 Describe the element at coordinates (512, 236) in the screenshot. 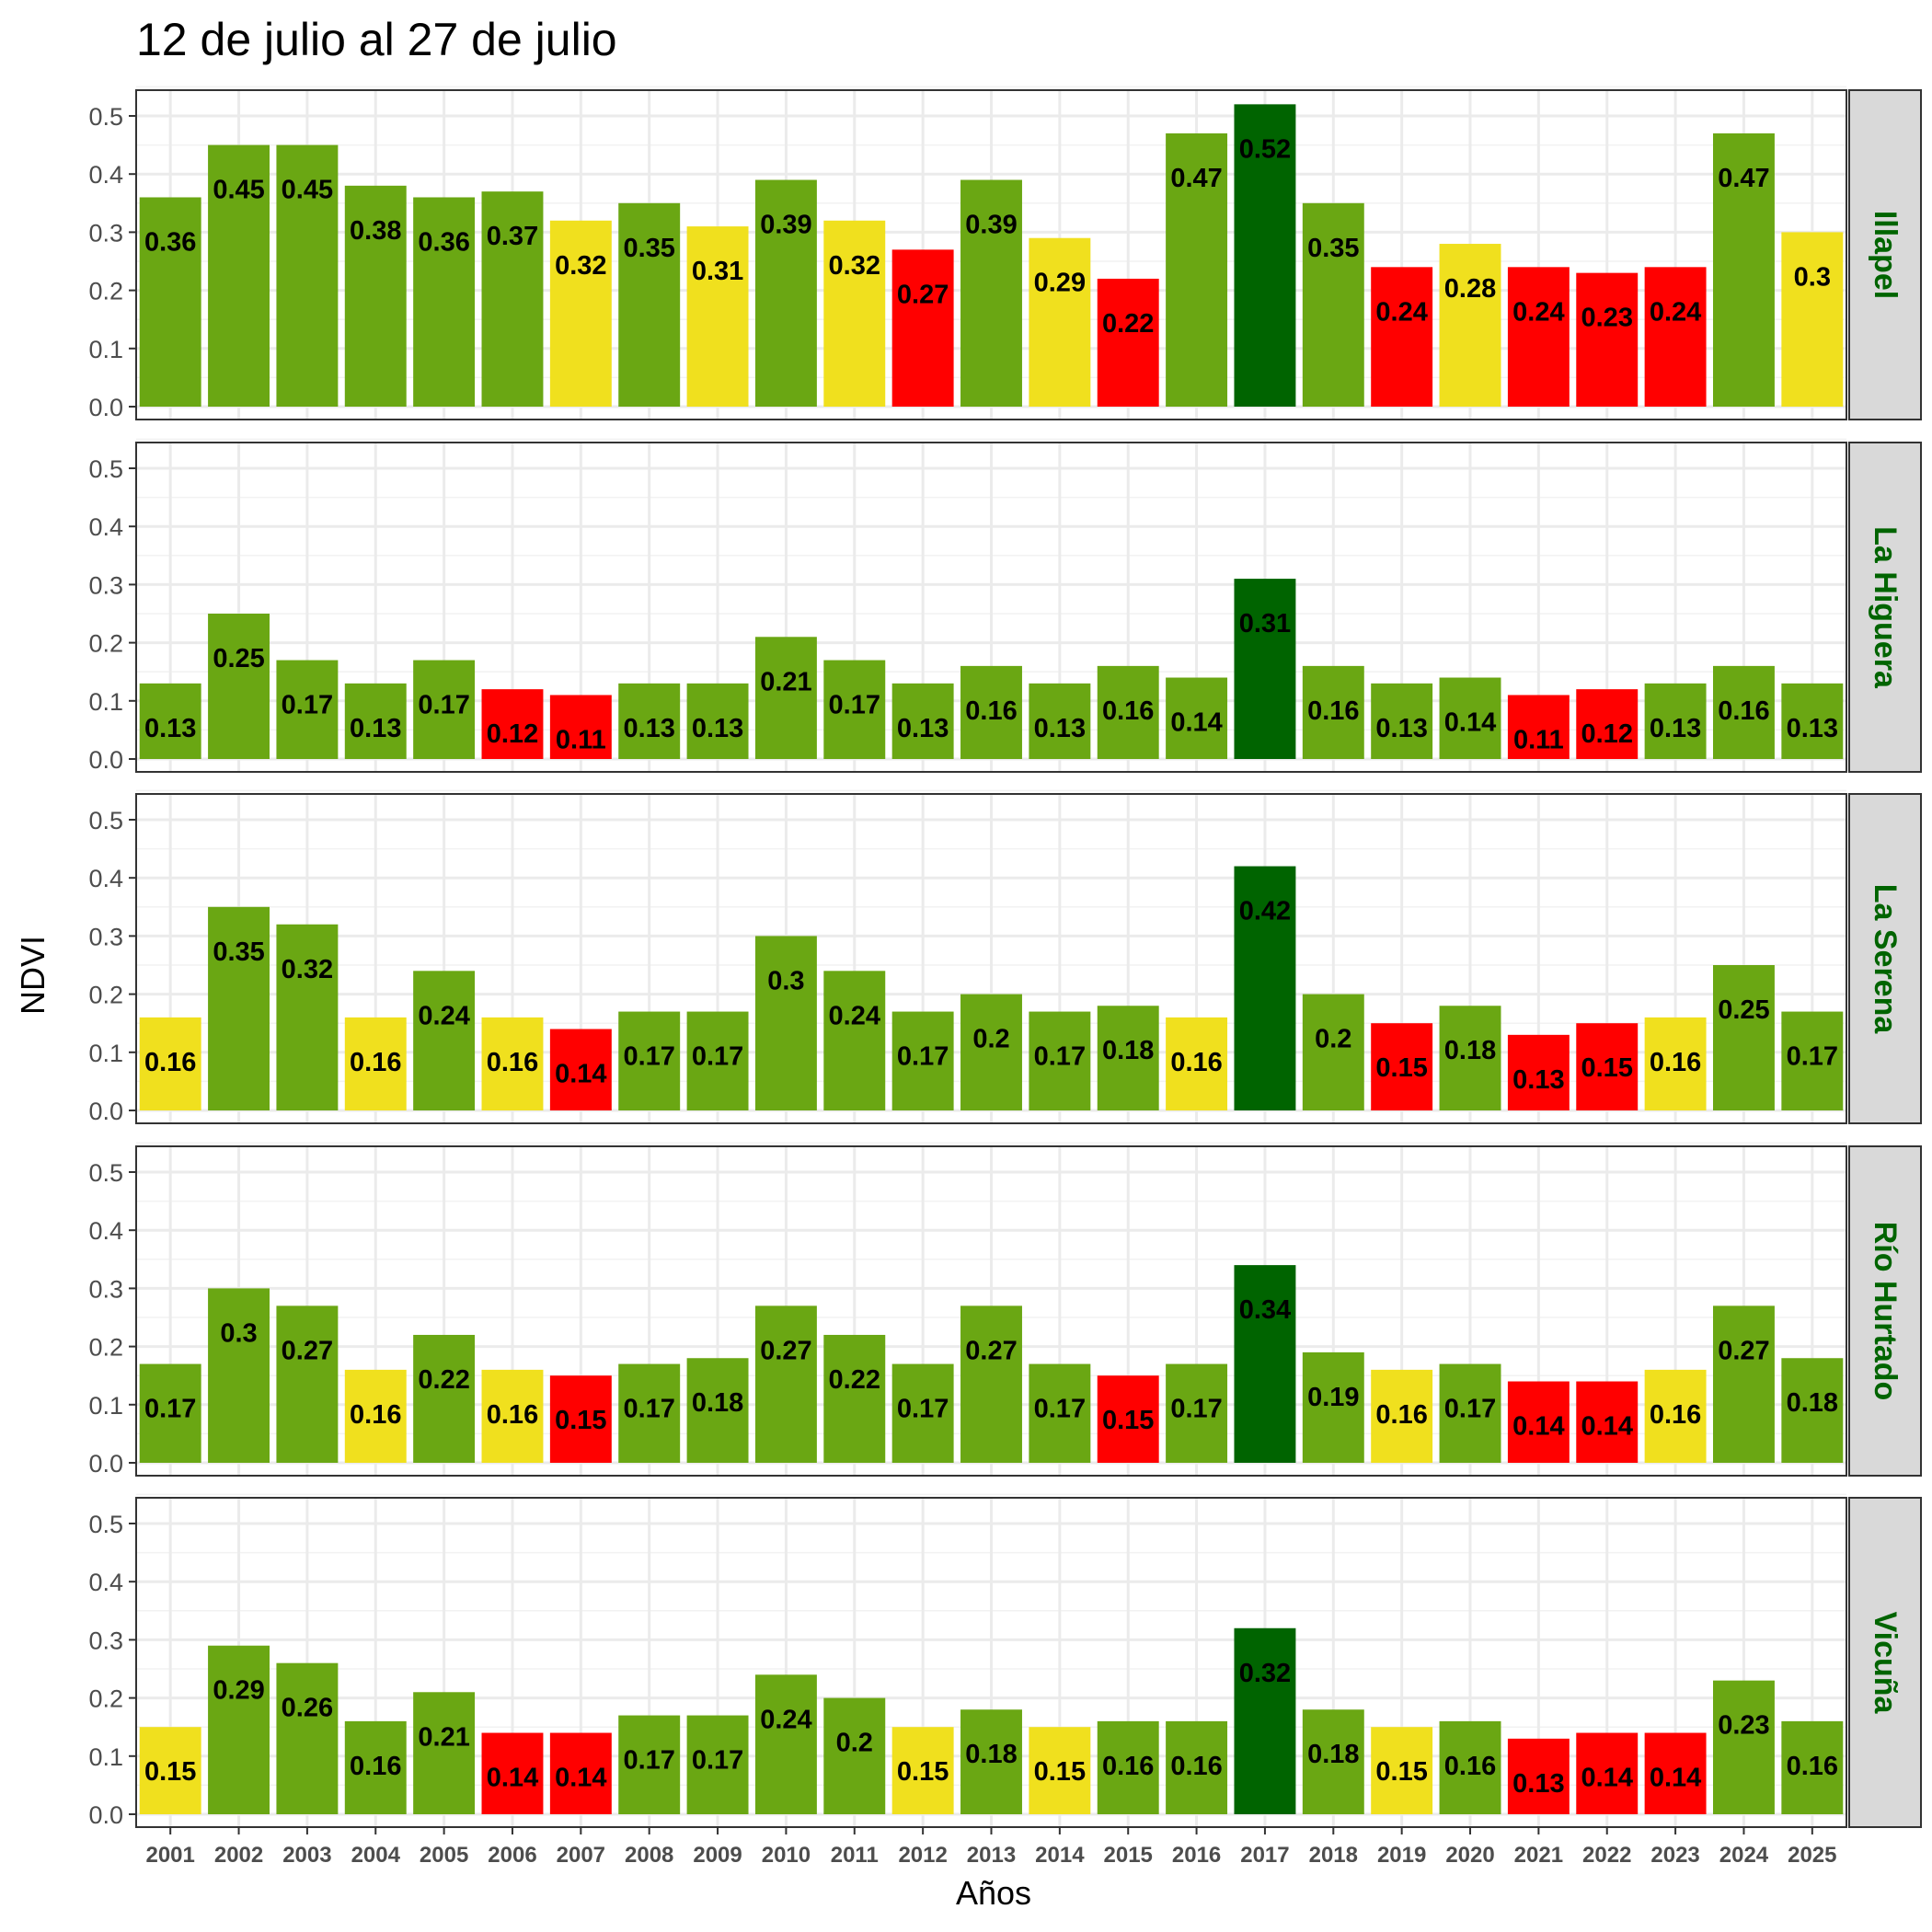

I see `data-label: 0.37` at that location.